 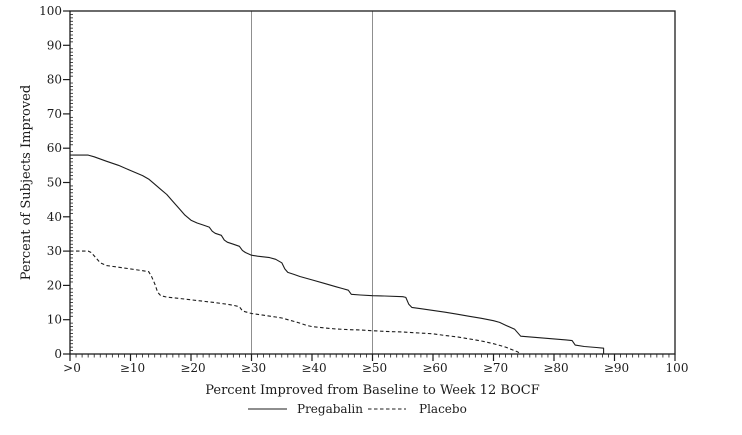 What do you see at coordinates (54, 183) in the screenshot?
I see `y-tick-label: 50` at bounding box center [54, 183].